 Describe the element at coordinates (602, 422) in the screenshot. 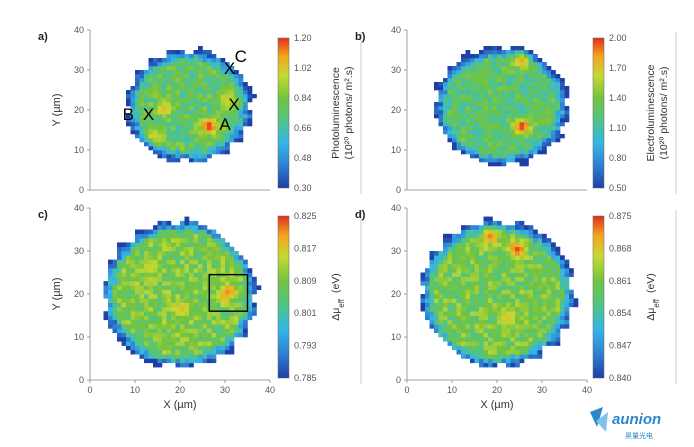

I see `logo-mark-accent-icon` at that location.